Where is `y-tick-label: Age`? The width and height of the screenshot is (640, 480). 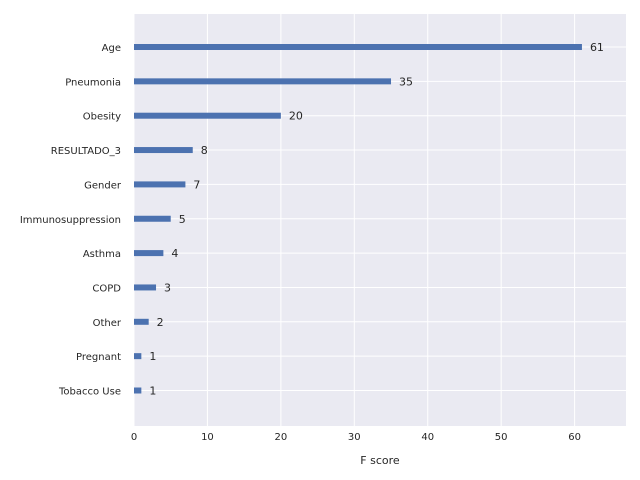 y-tick-label: Age is located at coordinates (111, 48).